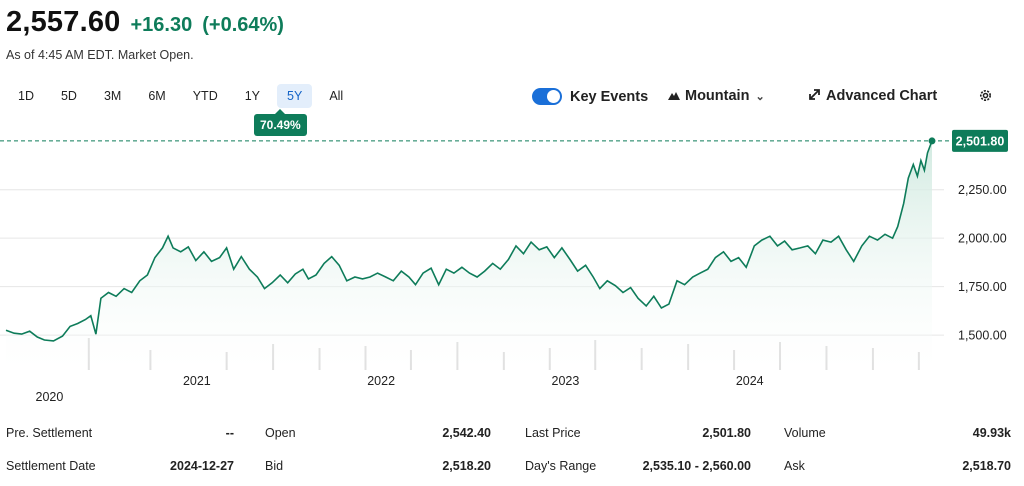 The image size is (1024, 486). Describe the element at coordinates (157, 96) in the screenshot. I see `range-6m: 6M` at that location.